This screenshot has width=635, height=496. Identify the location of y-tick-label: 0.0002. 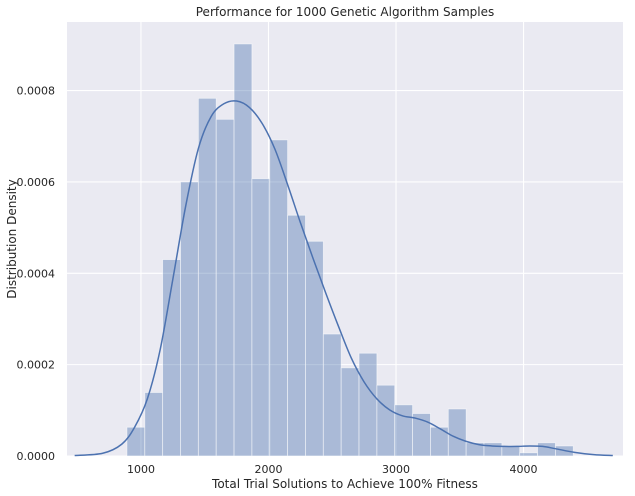
(36, 365).